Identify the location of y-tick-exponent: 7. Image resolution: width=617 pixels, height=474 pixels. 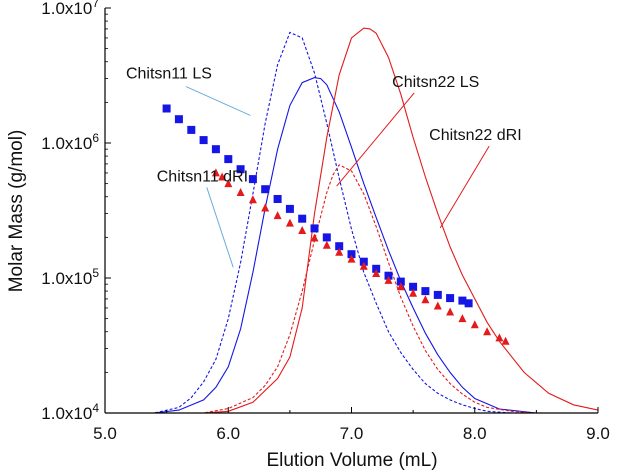
(95, 5).